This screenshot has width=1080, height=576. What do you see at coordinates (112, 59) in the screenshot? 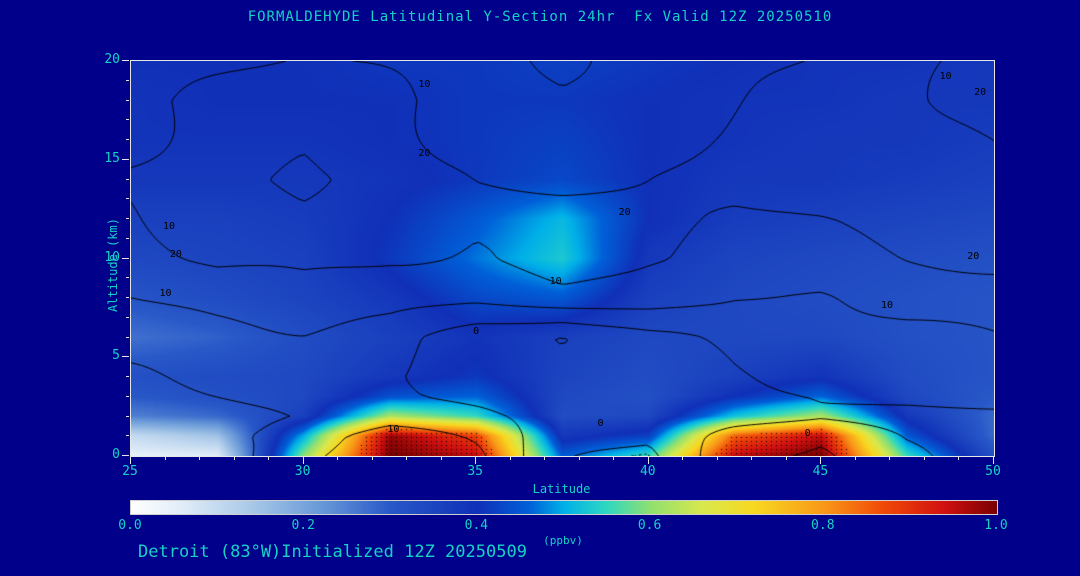
I see `y-tick-label: 20` at bounding box center [112, 59].